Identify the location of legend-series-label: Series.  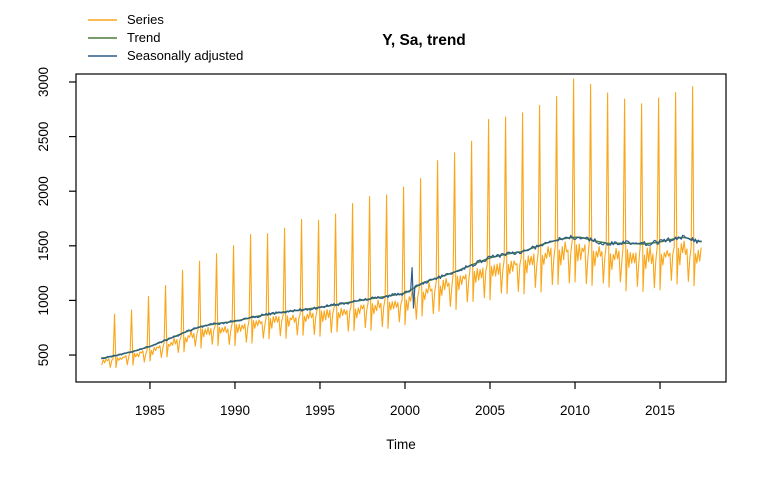
(145, 19).